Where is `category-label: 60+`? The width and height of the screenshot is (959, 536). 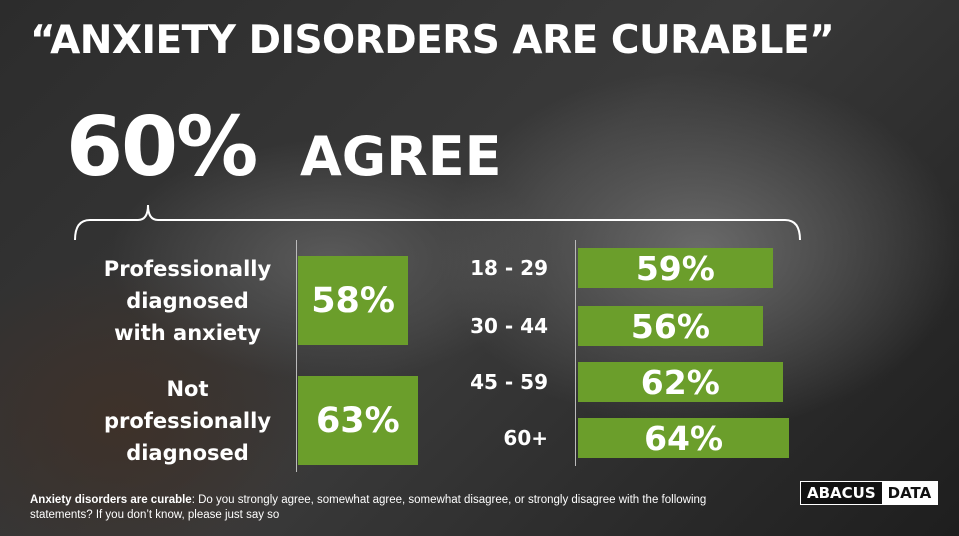 category-label: 60+ is located at coordinates (525, 438).